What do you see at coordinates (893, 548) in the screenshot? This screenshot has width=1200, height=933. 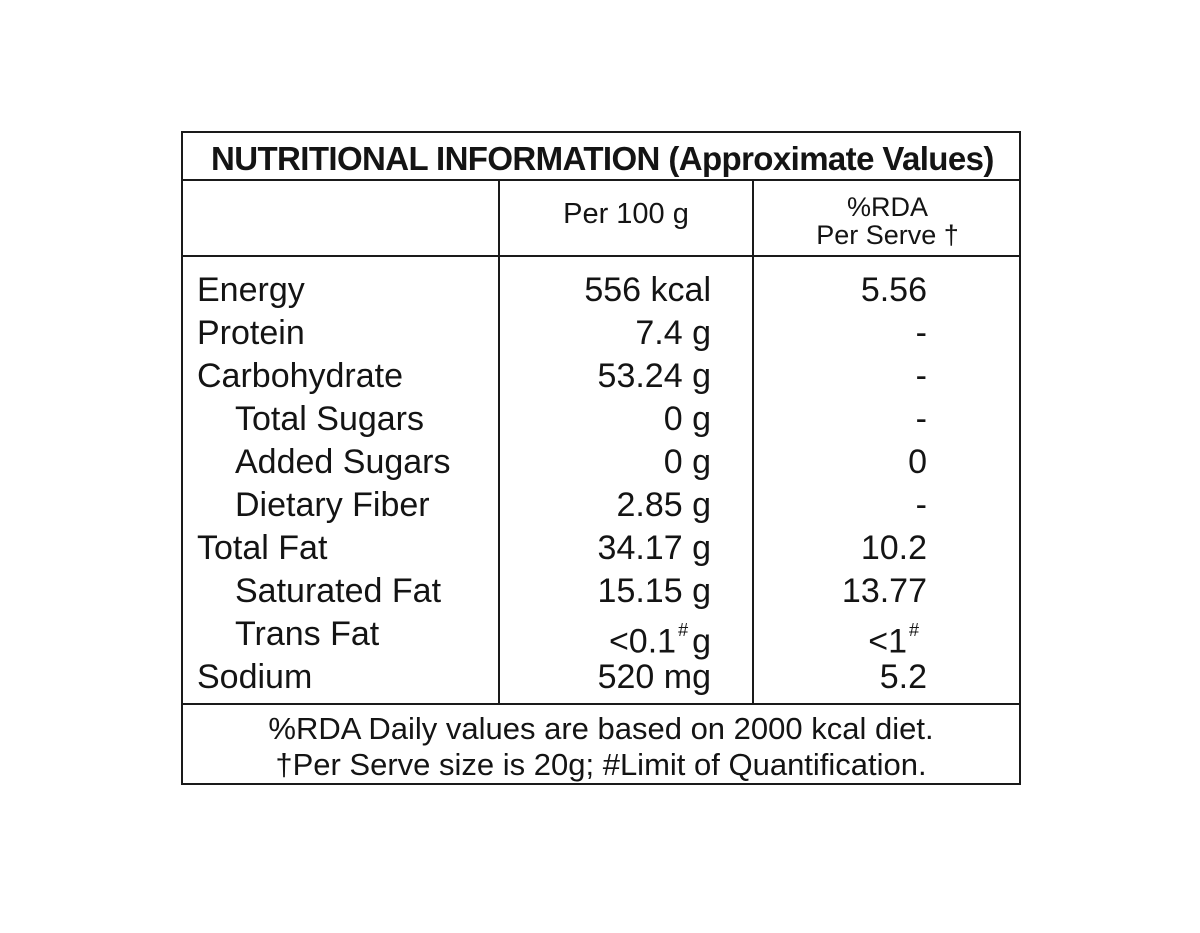 I see `nutrient-rda: 10.2` at bounding box center [893, 548].